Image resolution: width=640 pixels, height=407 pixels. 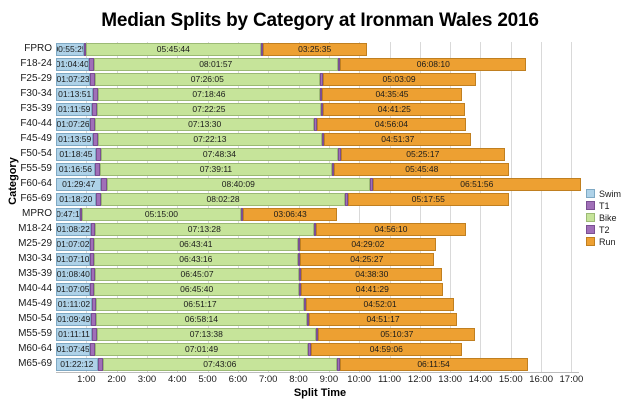 What do you see at coordinates (608, 217) in the screenshot?
I see `legend-label: Bike` at bounding box center [608, 217].